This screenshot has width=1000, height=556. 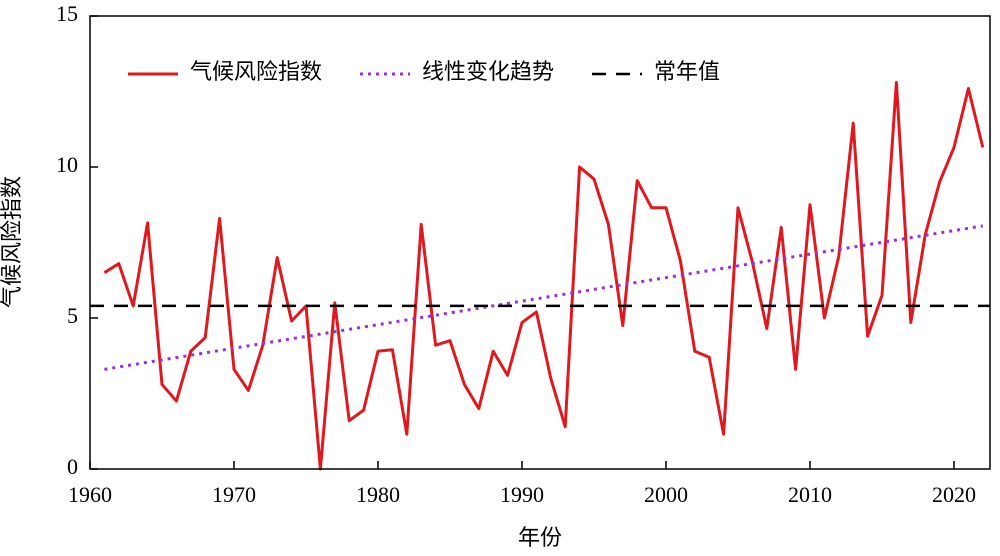 What do you see at coordinates (666, 494) in the screenshot?
I see `x-tick-label: 2000` at bounding box center [666, 494].